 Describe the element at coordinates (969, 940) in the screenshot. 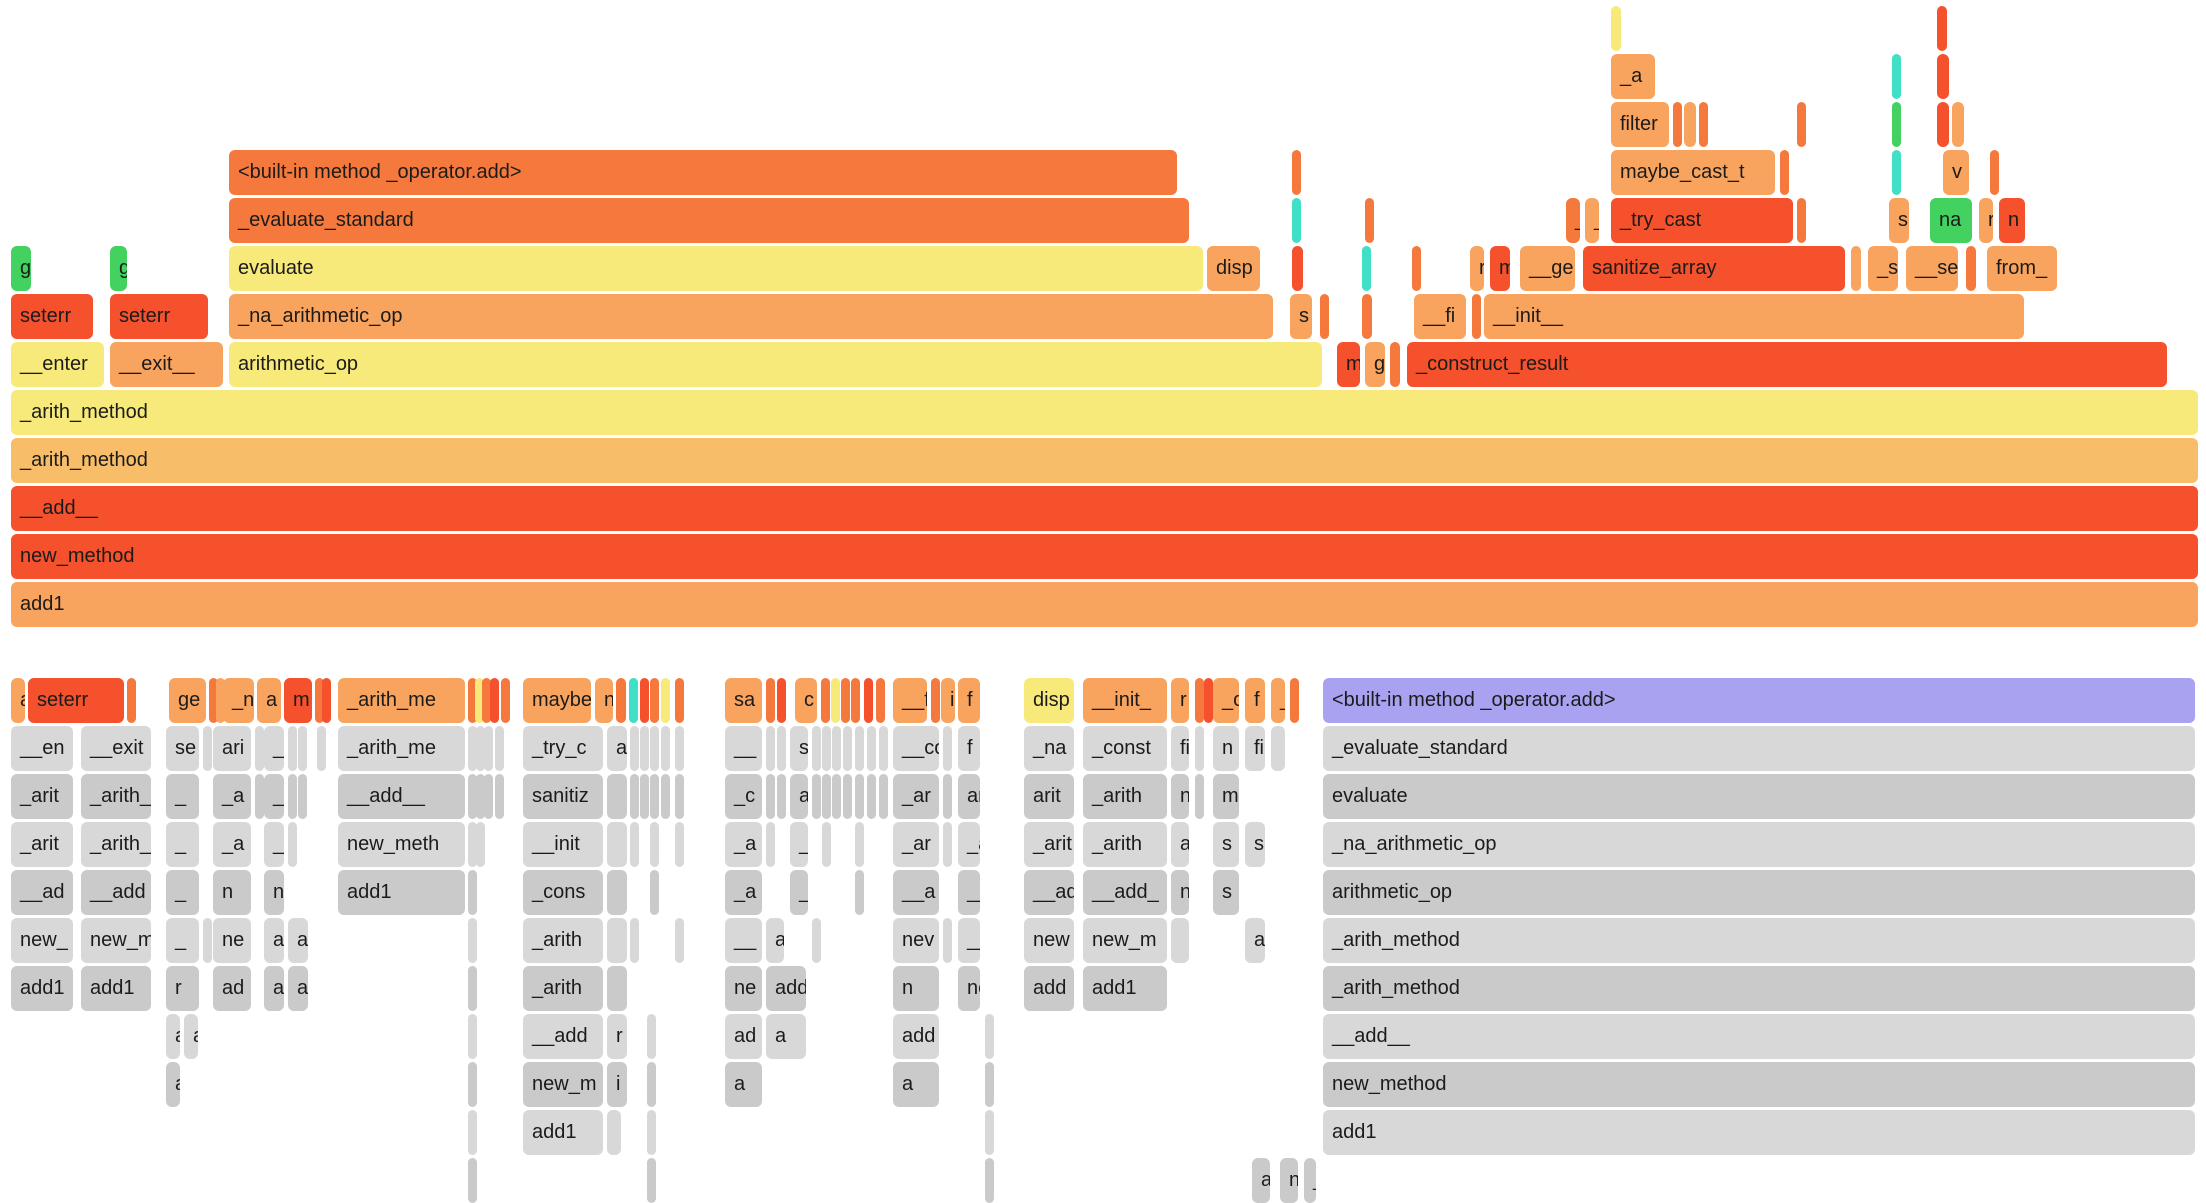

I see `frame-__: __` at that location.